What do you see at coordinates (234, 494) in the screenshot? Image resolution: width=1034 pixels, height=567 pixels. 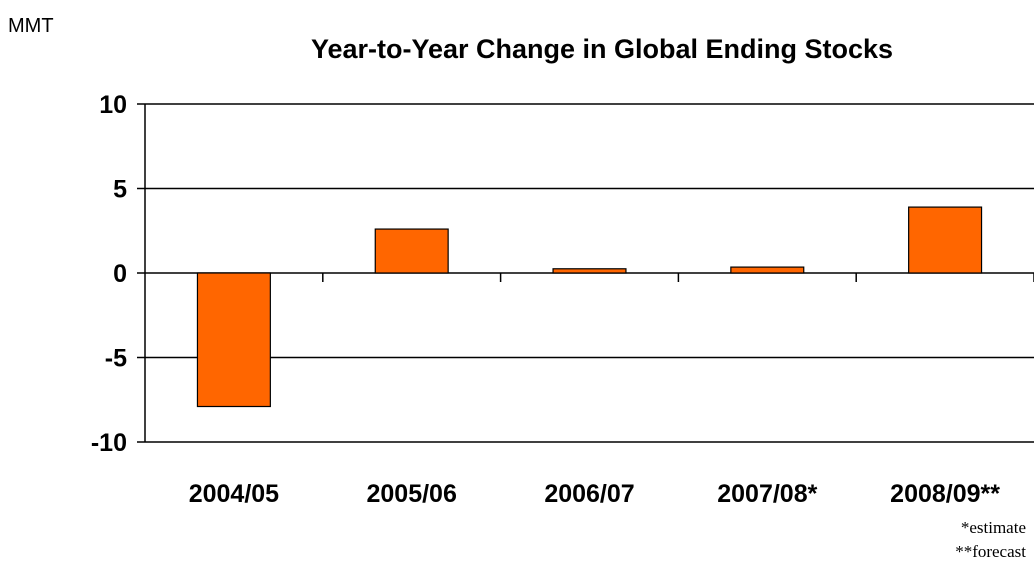 I see `x-tick-label: 2004/05` at bounding box center [234, 494].